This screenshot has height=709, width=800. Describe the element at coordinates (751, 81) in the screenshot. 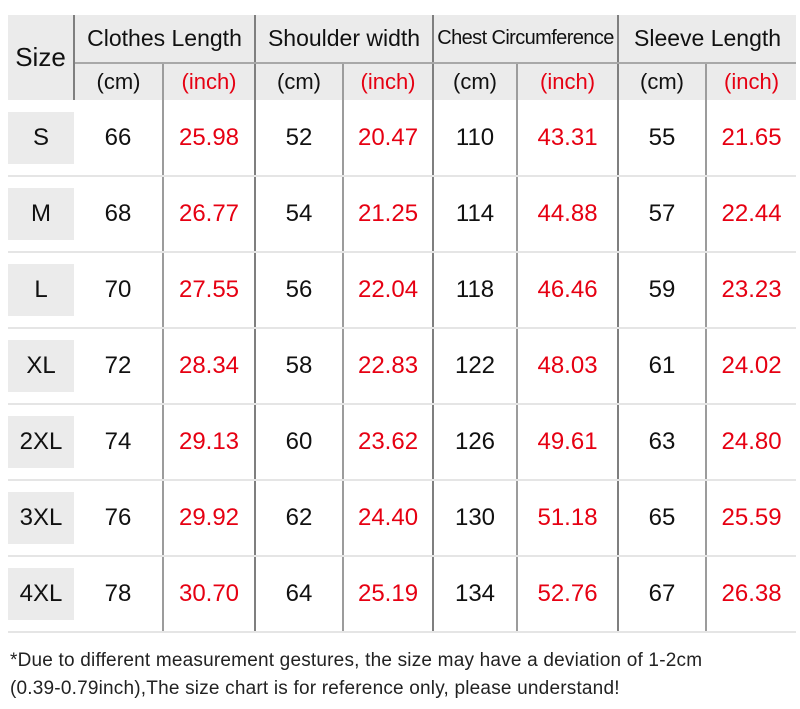

I see `unit-sleeve-inch: (inch)` at that location.